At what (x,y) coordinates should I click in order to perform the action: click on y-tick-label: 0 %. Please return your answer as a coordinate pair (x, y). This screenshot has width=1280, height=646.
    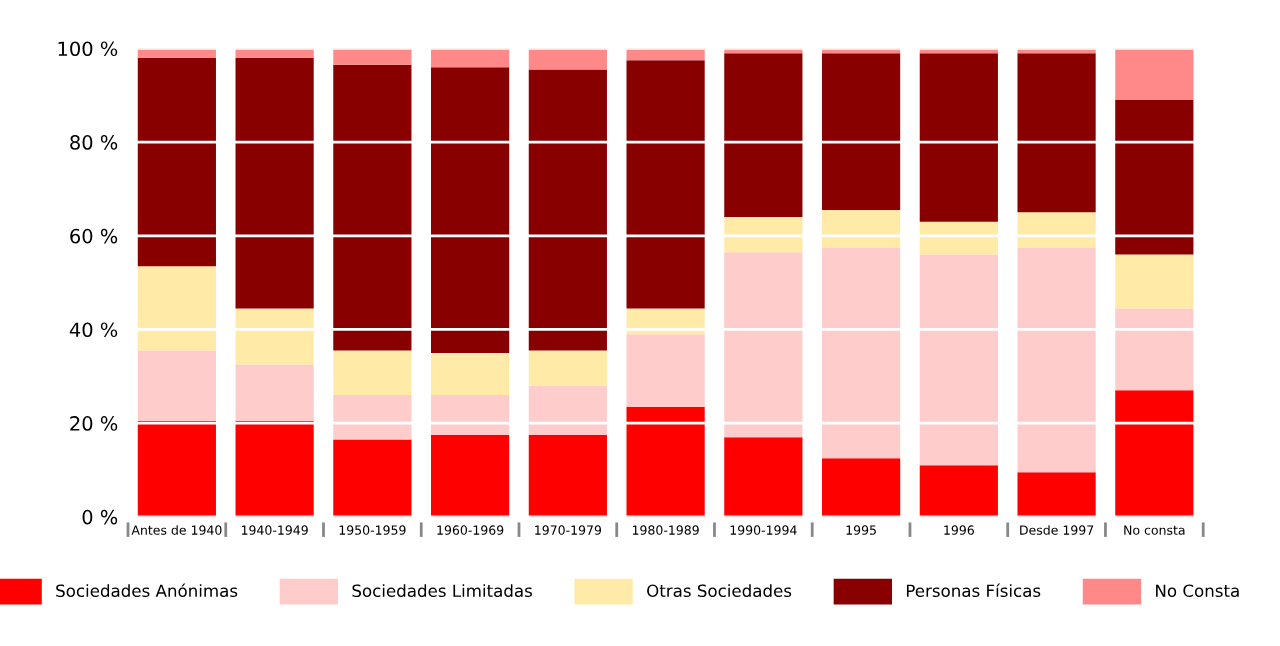
    Looking at the image, I should click on (100, 517).